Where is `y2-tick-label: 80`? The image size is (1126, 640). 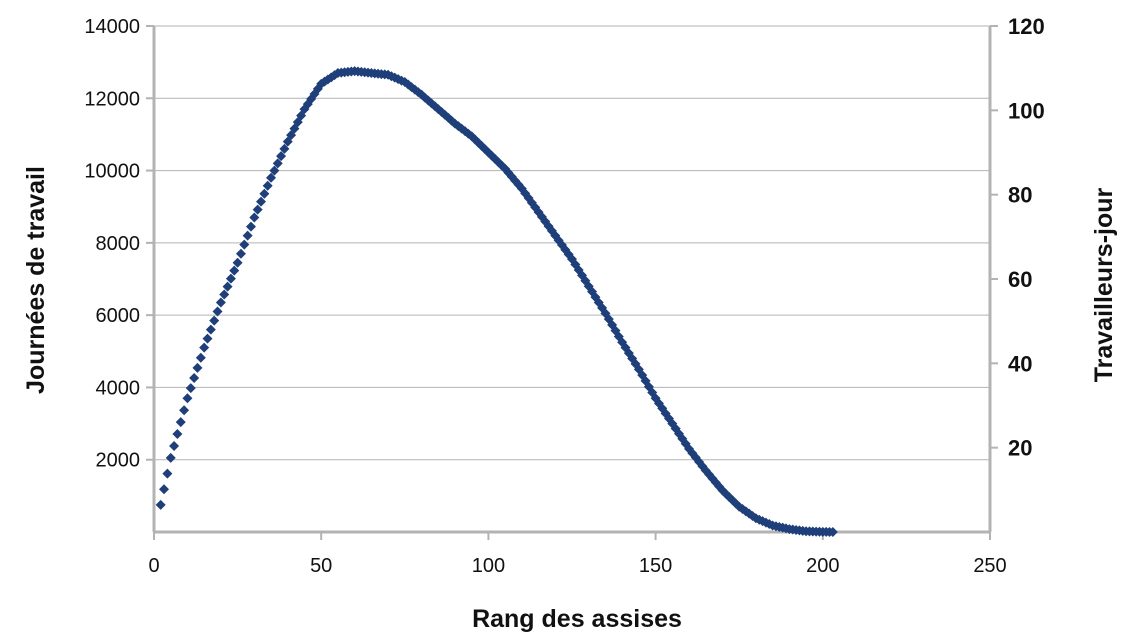
y2-tick-label: 80 is located at coordinates (1020, 195).